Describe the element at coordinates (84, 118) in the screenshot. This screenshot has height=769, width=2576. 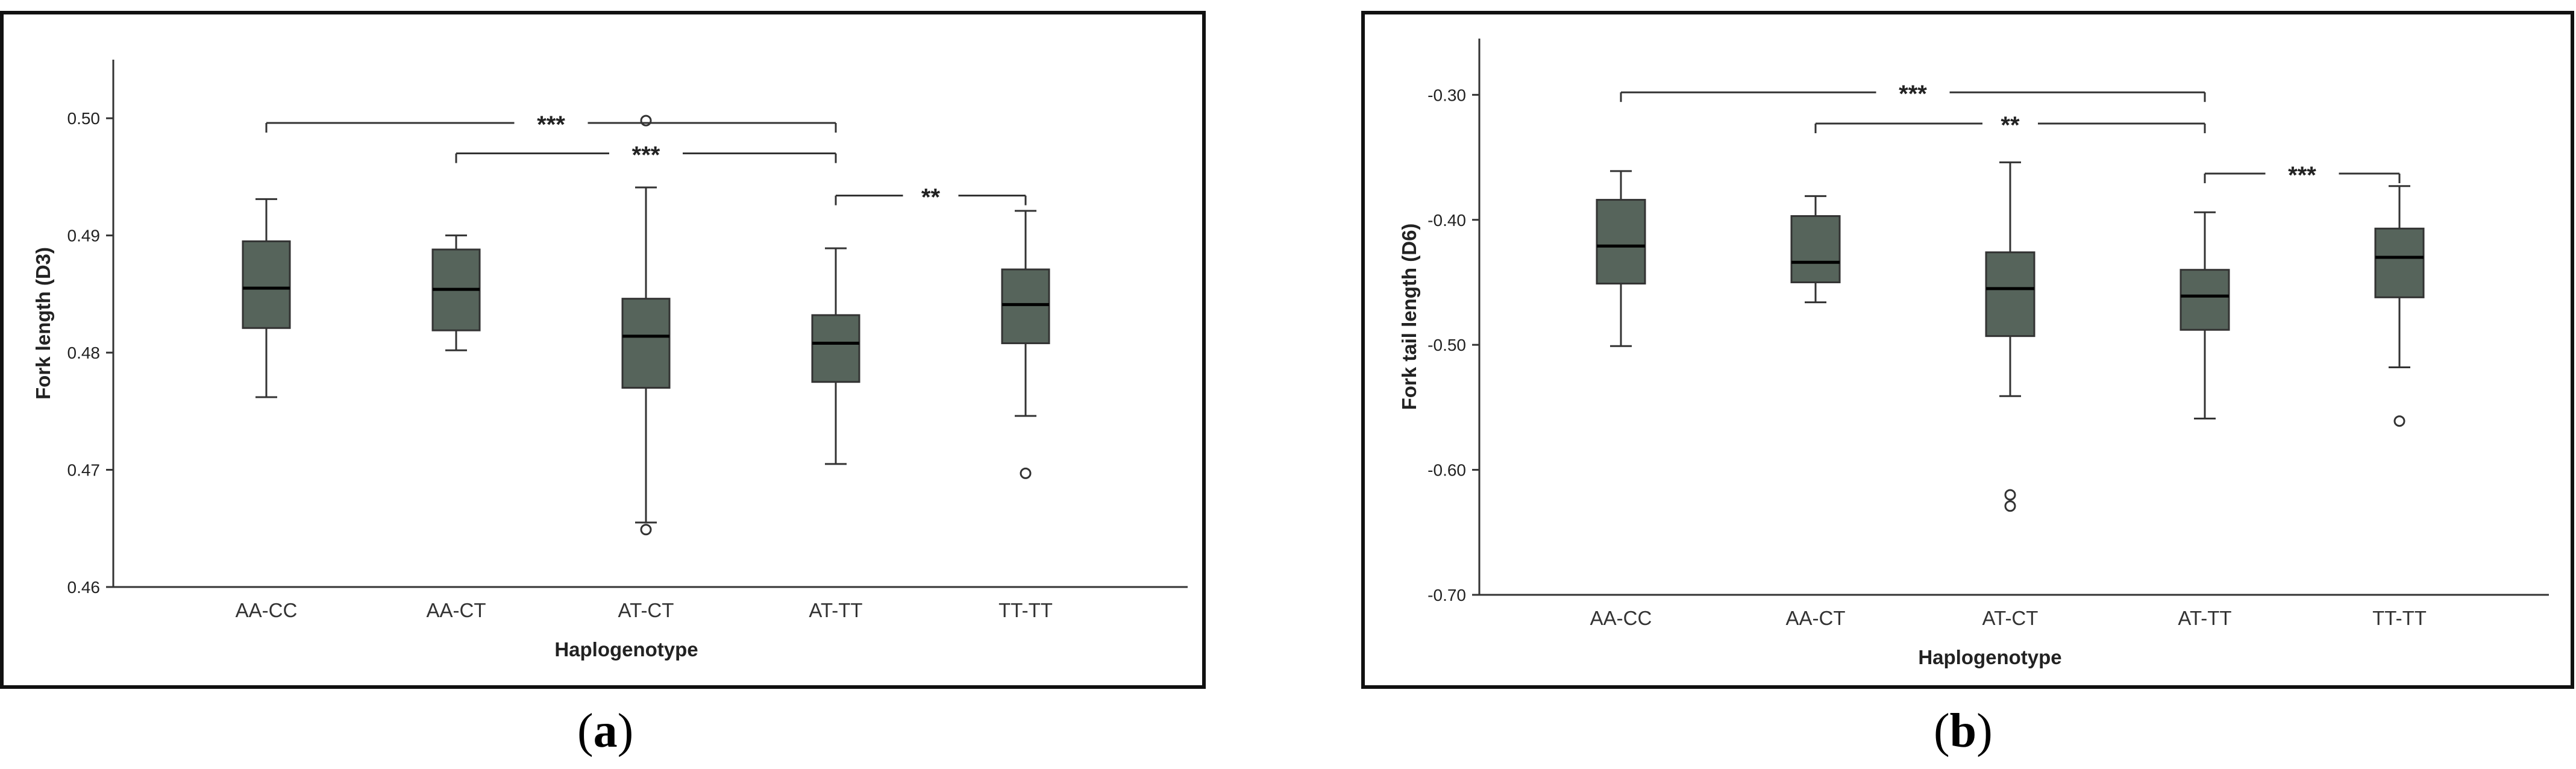
I see `y-tick-label: 0.50` at that location.